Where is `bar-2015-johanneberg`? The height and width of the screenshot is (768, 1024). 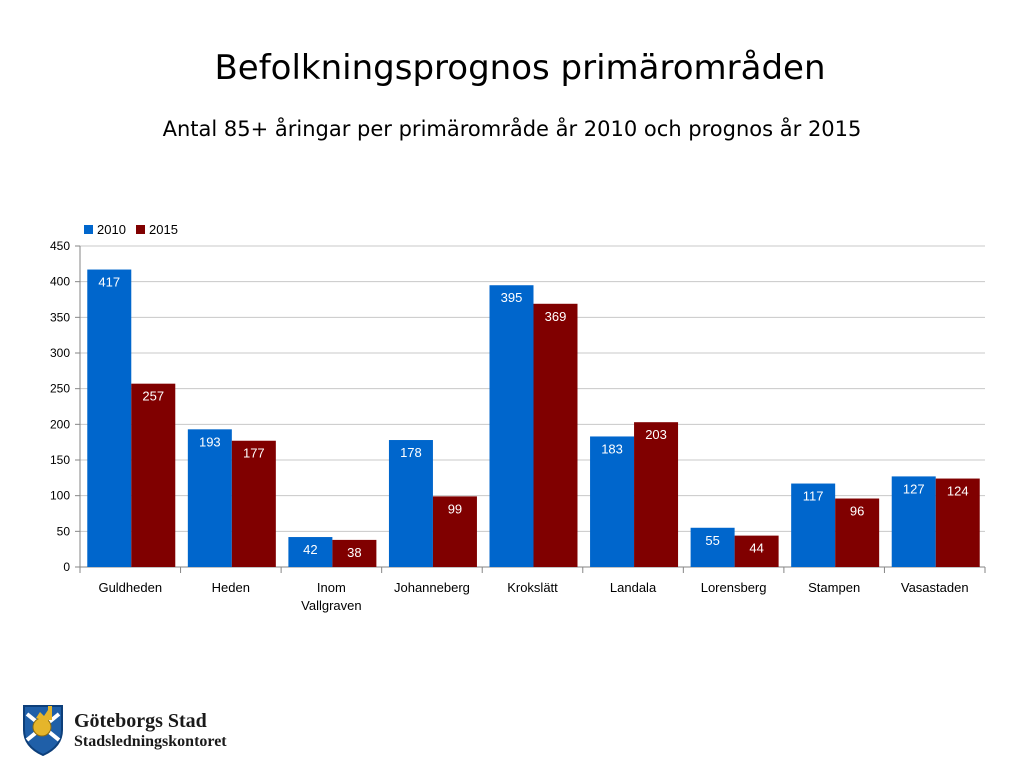 bar-2015-johanneberg is located at coordinates (454, 531).